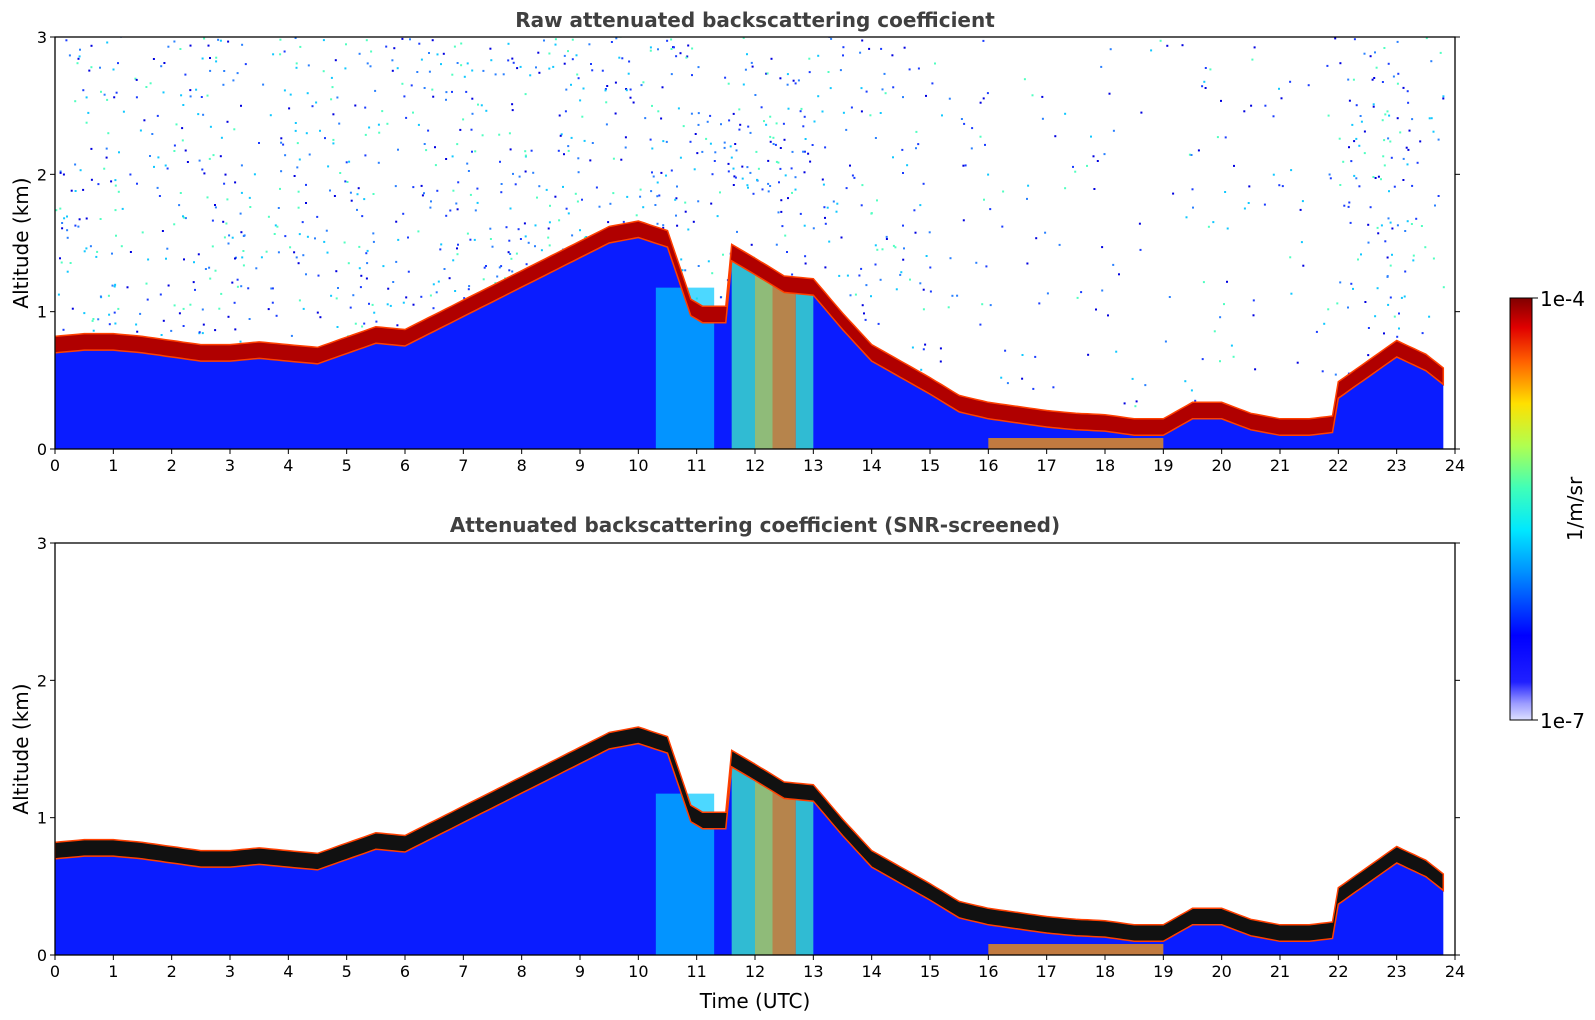  I want to click on colorbar: 1e-4 1e-7 1/m/sr, so click(1548, 510).